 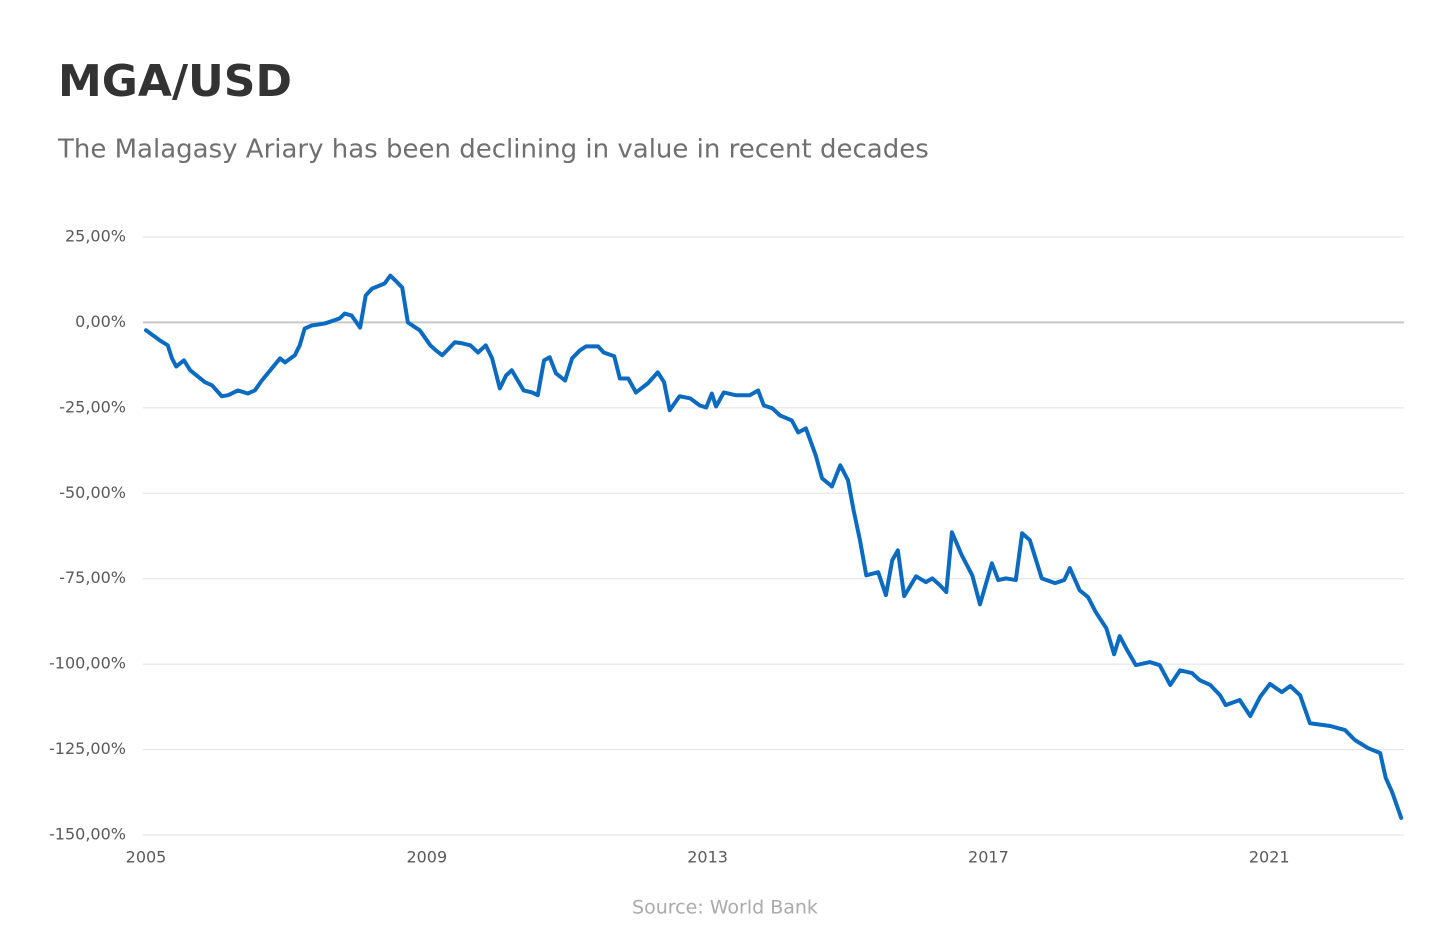 I want to click on x-tick-label: 2017, so click(x=988, y=857).